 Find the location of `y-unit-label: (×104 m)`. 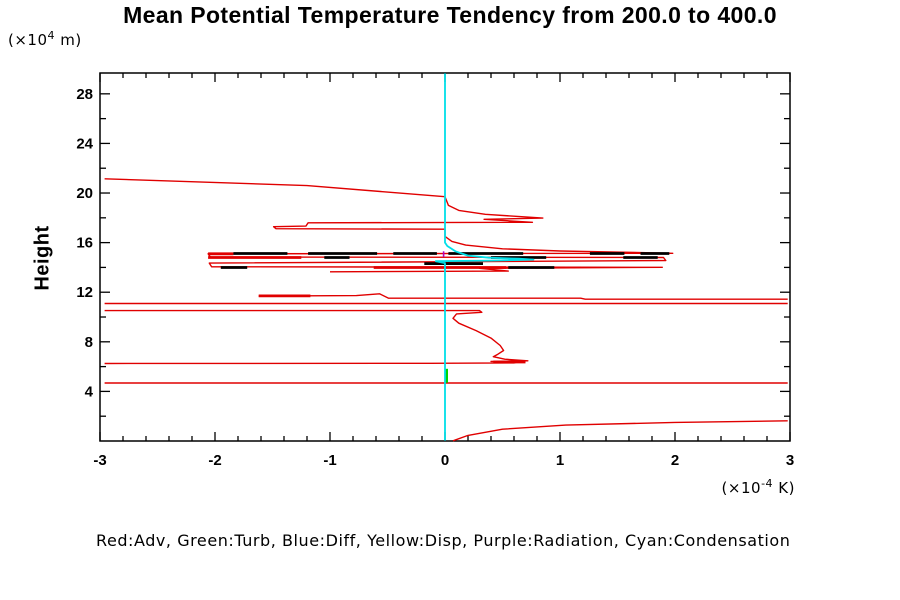

y-unit-label: (×104 m) is located at coordinates (45, 39).